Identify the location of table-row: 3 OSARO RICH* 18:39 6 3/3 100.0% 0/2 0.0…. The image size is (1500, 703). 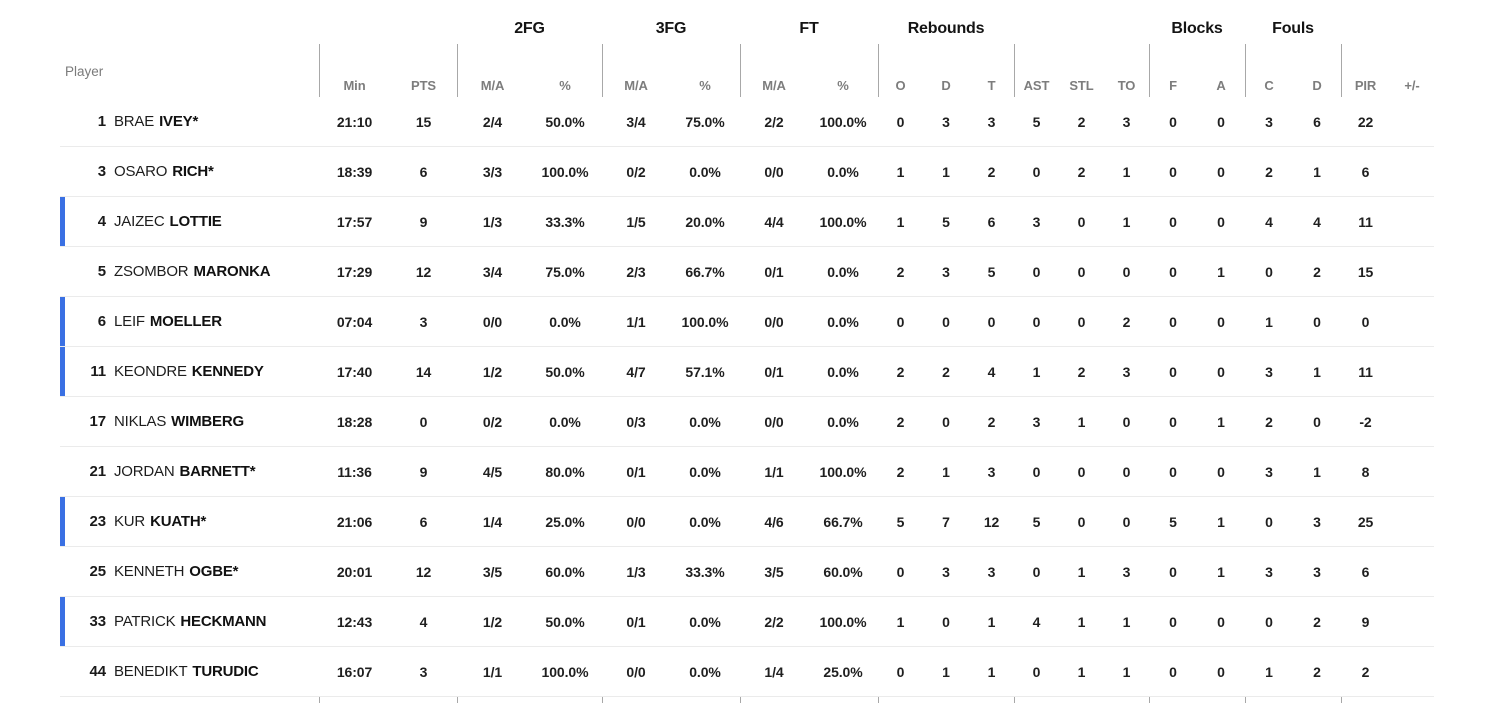
(747, 172).